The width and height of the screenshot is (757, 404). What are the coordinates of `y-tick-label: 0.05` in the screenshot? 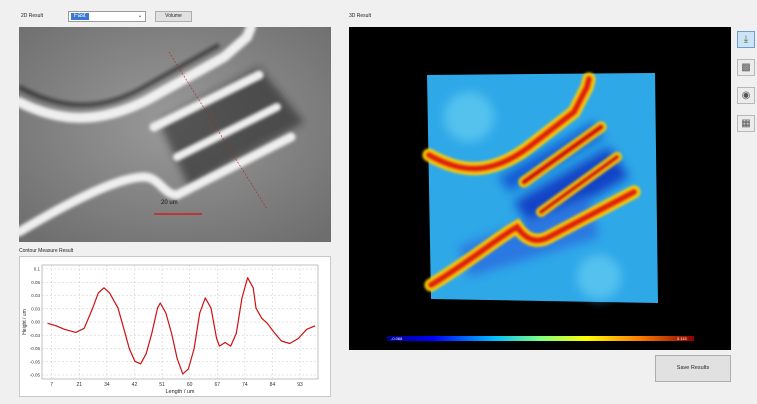 It's located at (35, 282).